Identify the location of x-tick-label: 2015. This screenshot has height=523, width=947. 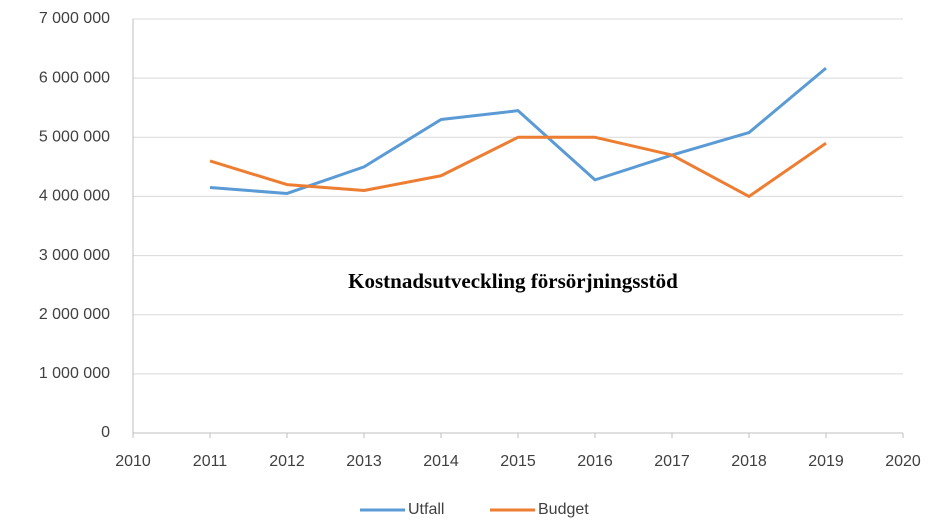
(518, 461).